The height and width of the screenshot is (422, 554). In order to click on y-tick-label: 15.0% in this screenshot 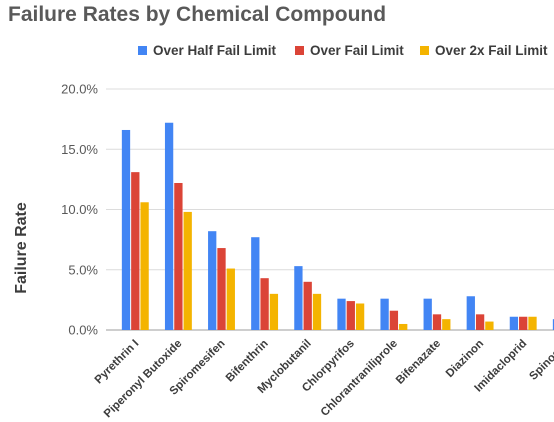, I will do `click(79, 149)`.